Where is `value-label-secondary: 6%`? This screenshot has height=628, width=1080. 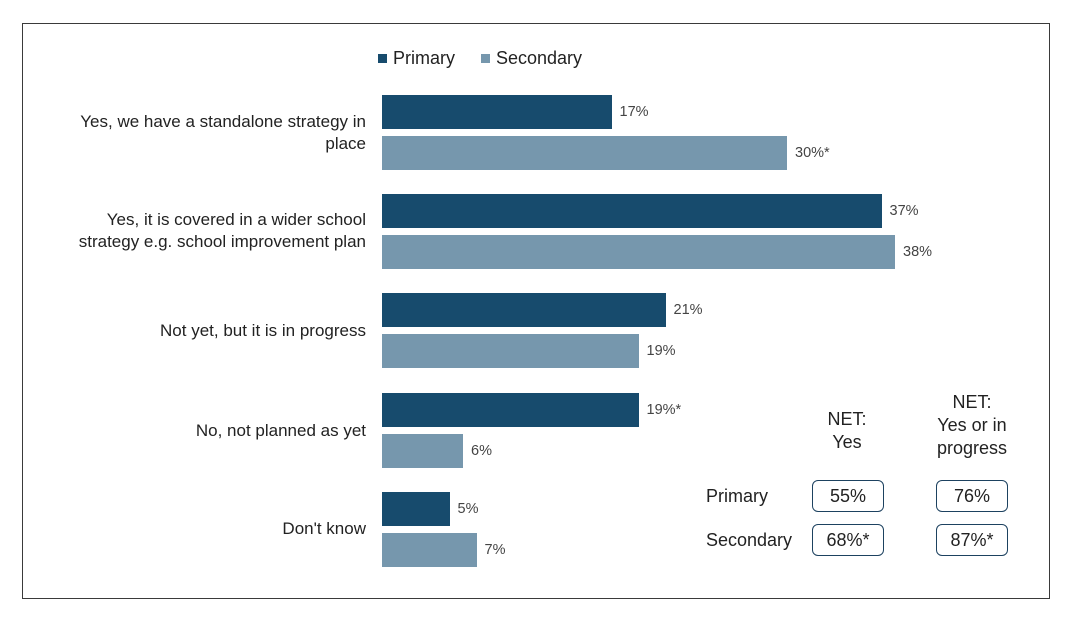
value-label-secondary: 6% is located at coordinates (481, 451).